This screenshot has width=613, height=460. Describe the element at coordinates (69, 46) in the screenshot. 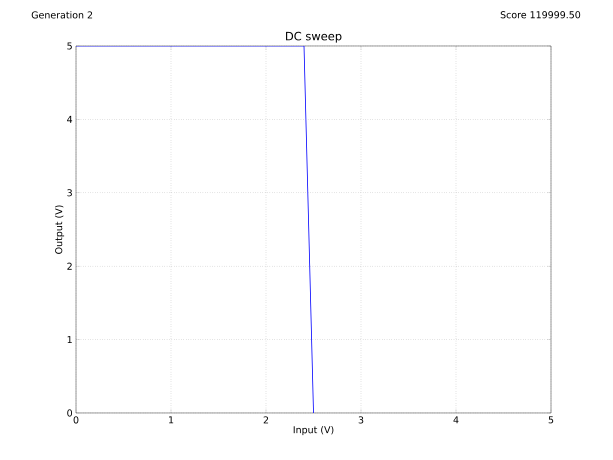

I see `y-tick-label: 5` at that location.